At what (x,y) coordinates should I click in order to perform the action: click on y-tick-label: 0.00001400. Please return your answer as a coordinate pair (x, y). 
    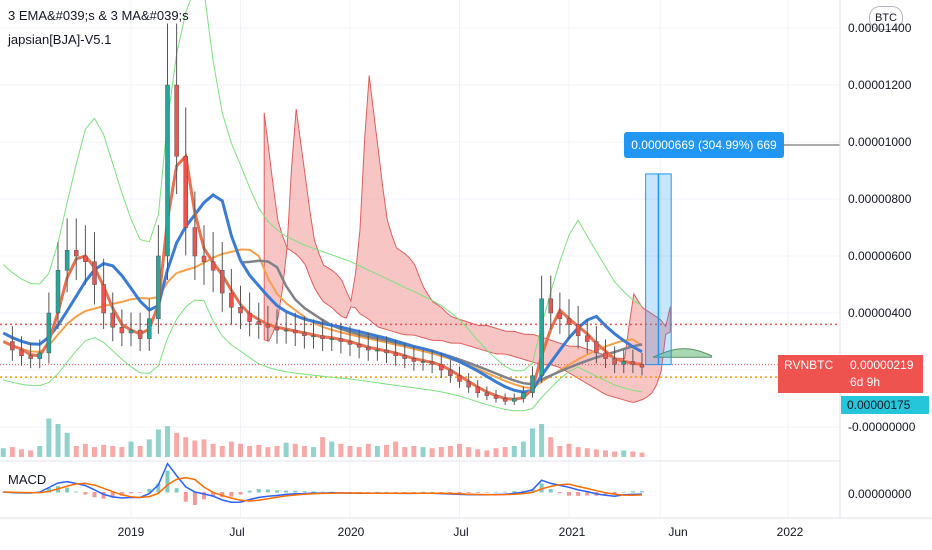
    Looking at the image, I should click on (880, 28).